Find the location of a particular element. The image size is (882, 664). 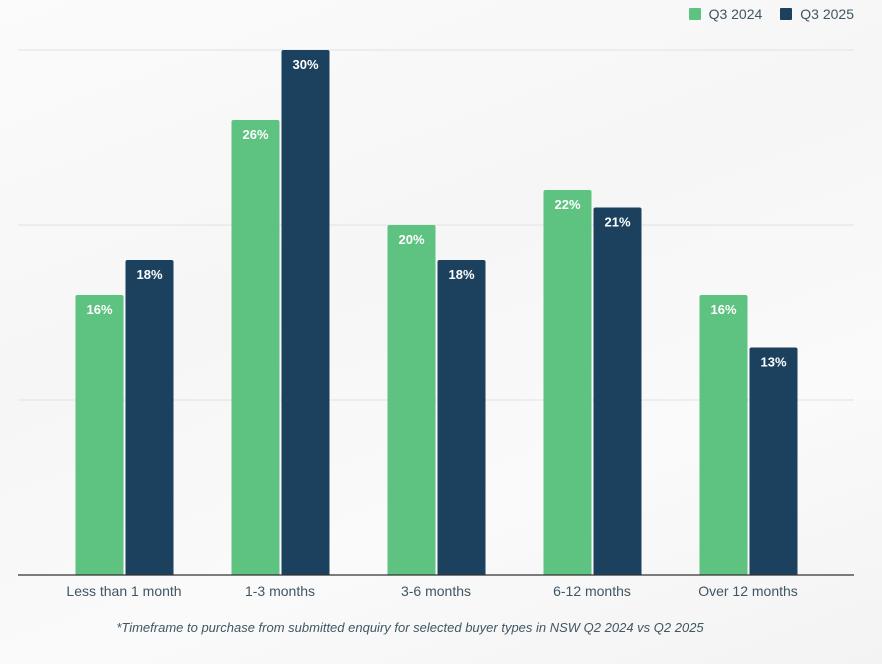

bar-label-q3-2025-4: 13% is located at coordinates (773, 362).